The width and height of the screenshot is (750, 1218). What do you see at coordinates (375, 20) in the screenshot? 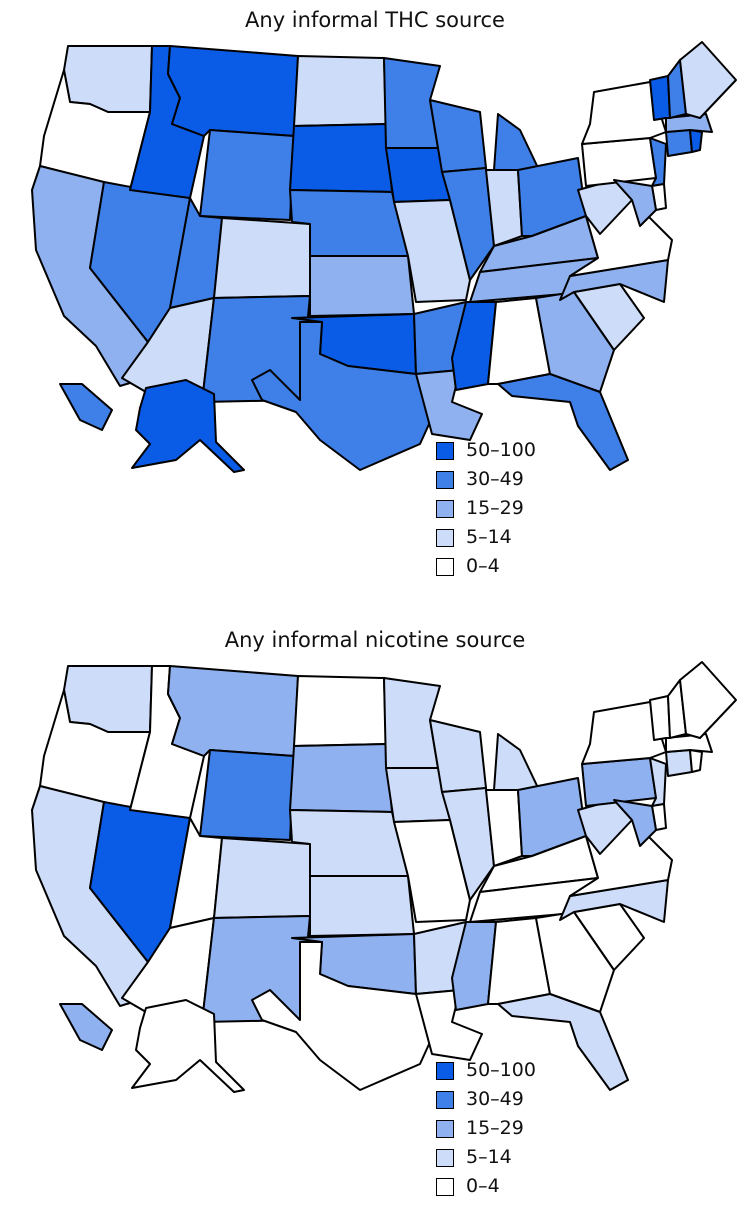
I see `map-title-thc: Any informal THC source` at bounding box center [375, 20].